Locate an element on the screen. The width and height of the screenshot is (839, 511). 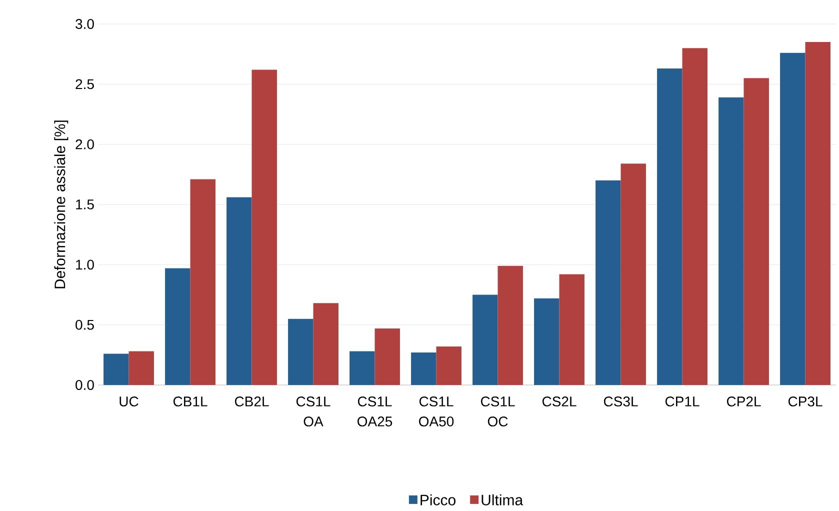
y-tick-label: 0.0 is located at coordinates (85, 385).